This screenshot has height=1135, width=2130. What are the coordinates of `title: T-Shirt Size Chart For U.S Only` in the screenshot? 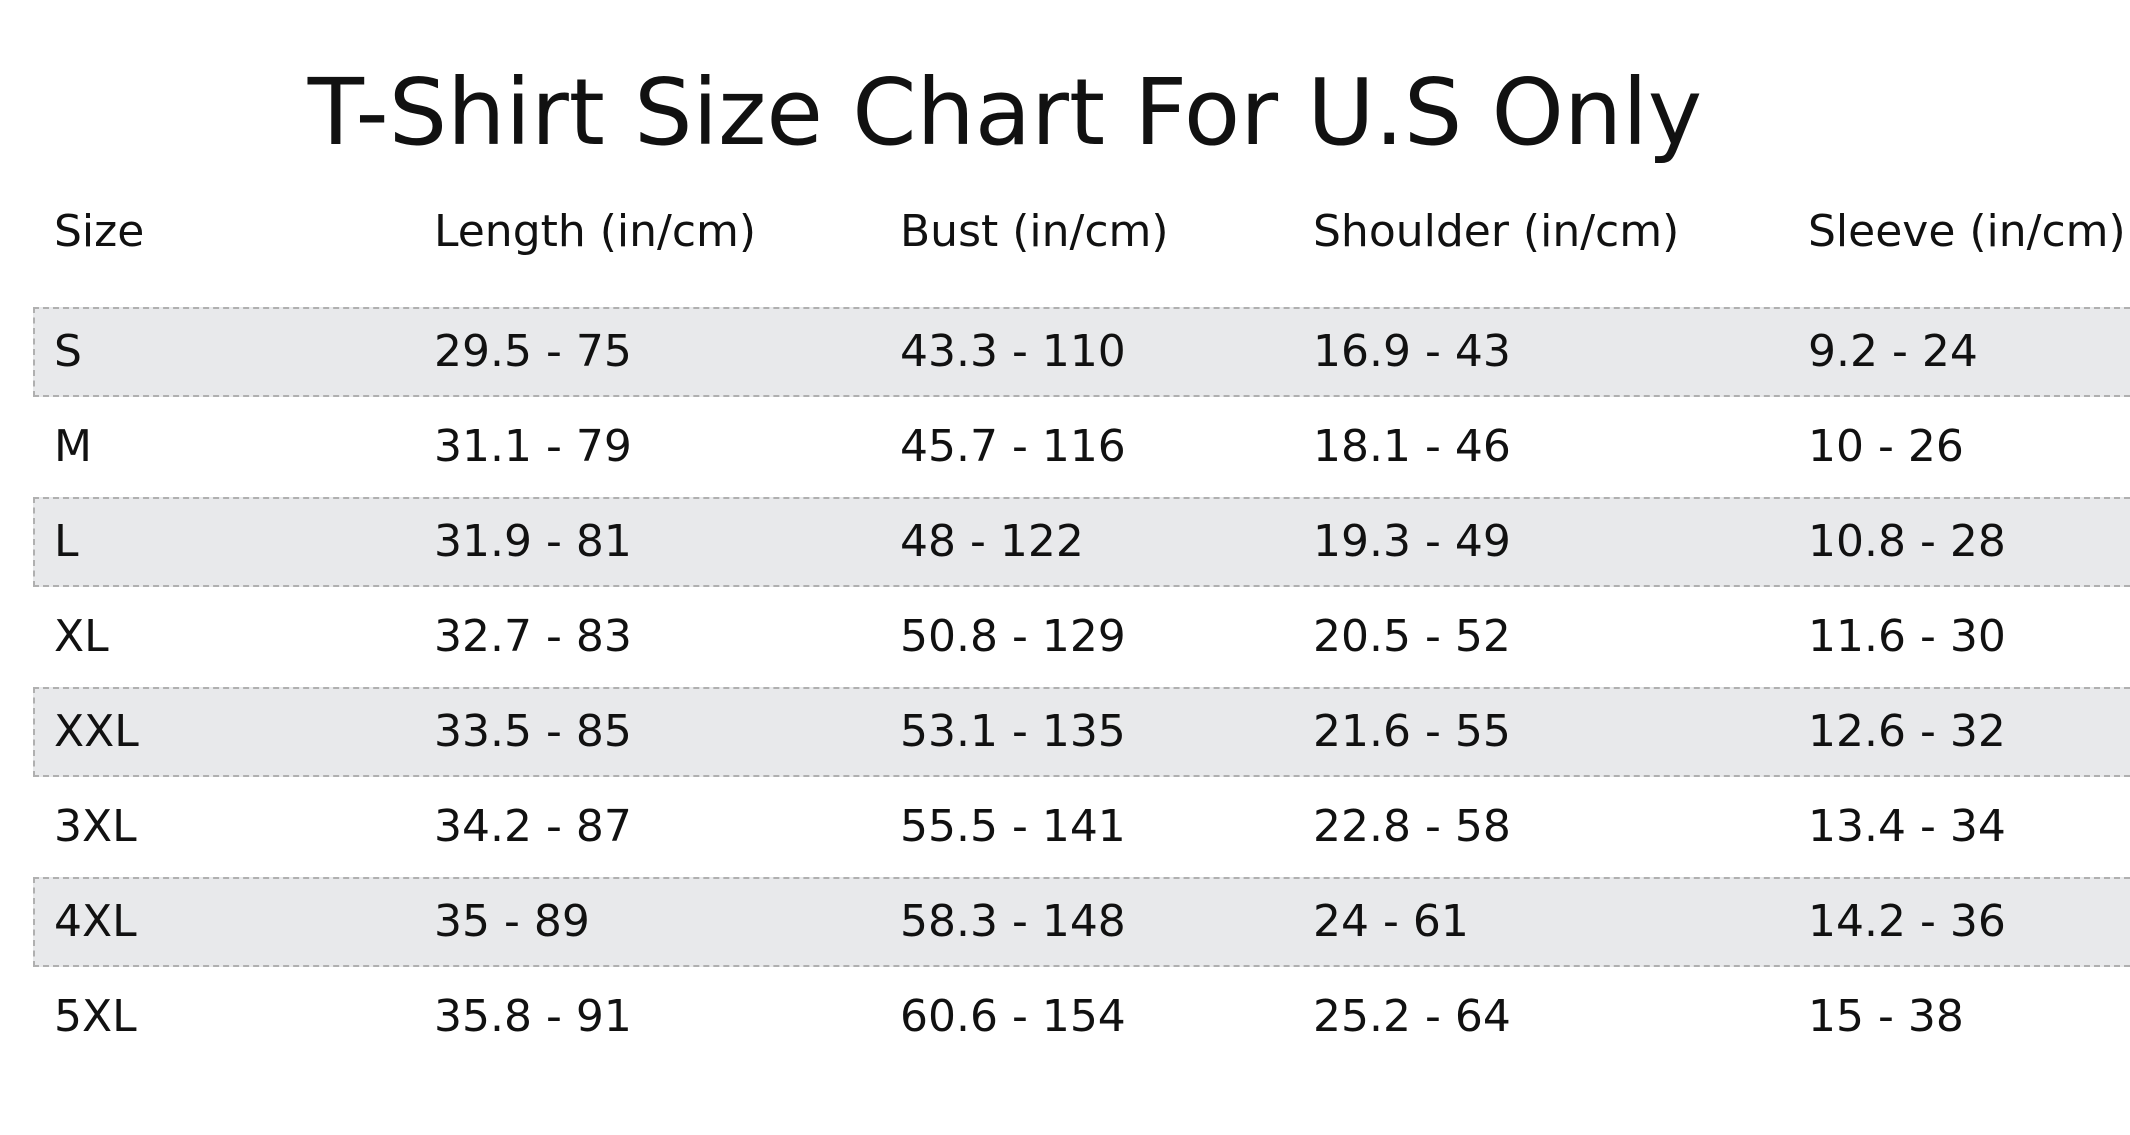 It's located at (1005, 112).